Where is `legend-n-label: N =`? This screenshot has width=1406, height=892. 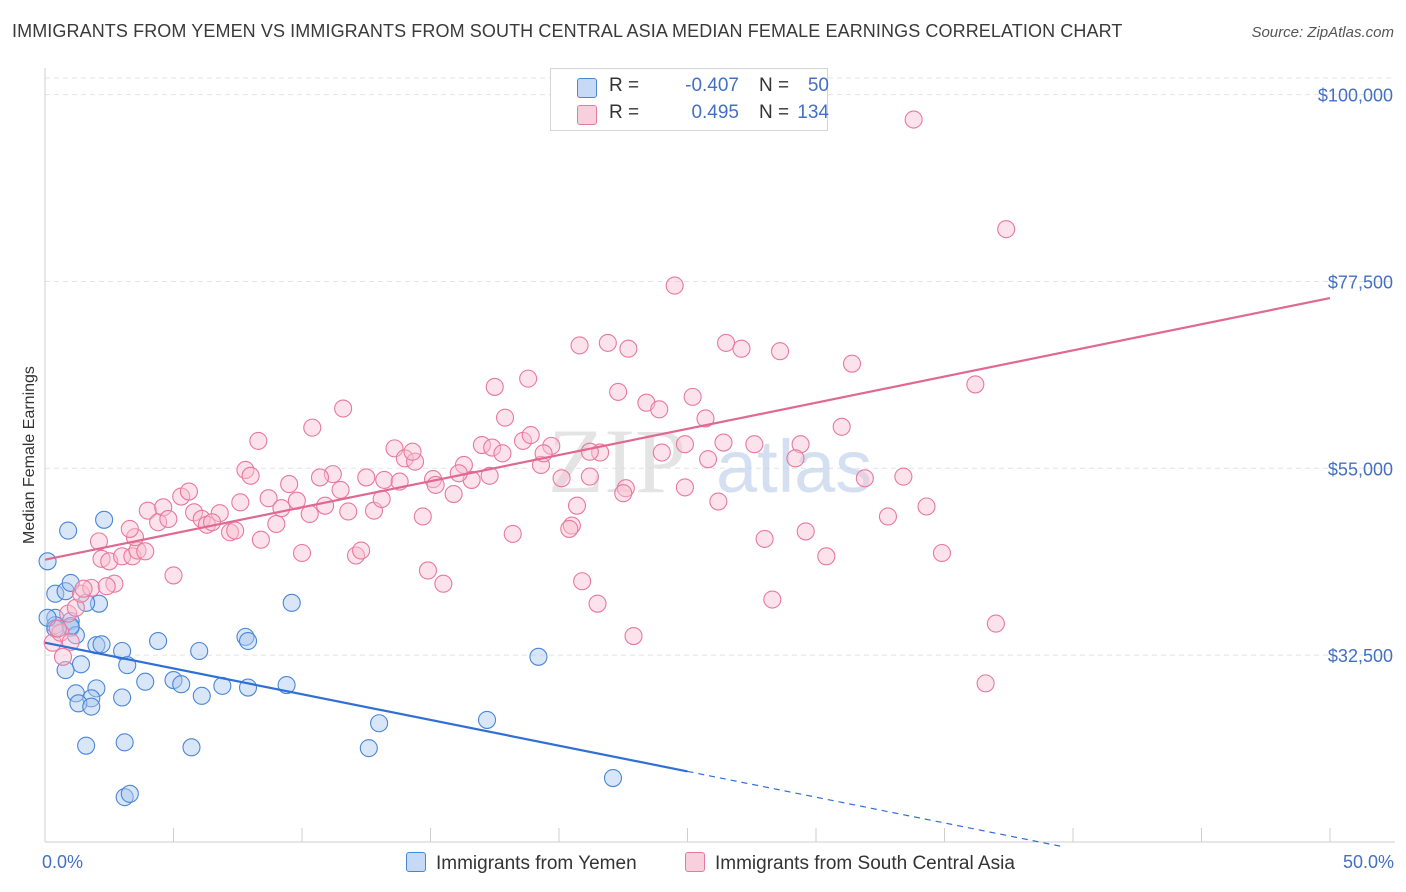 legend-n-label: N = is located at coordinates (774, 112).